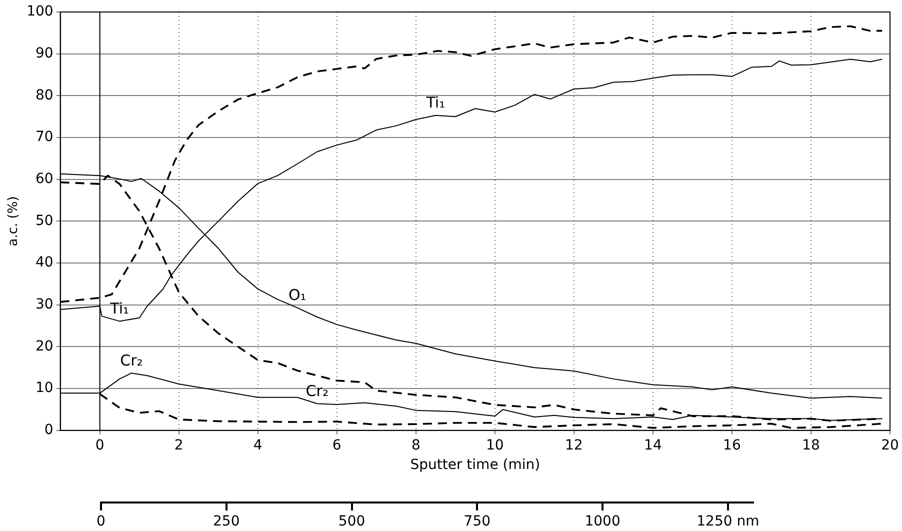 The image size is (902, 531). Describe the element at coordinates (49, 430) in the screenshot. I see `y-tick-label: 0` at that location.